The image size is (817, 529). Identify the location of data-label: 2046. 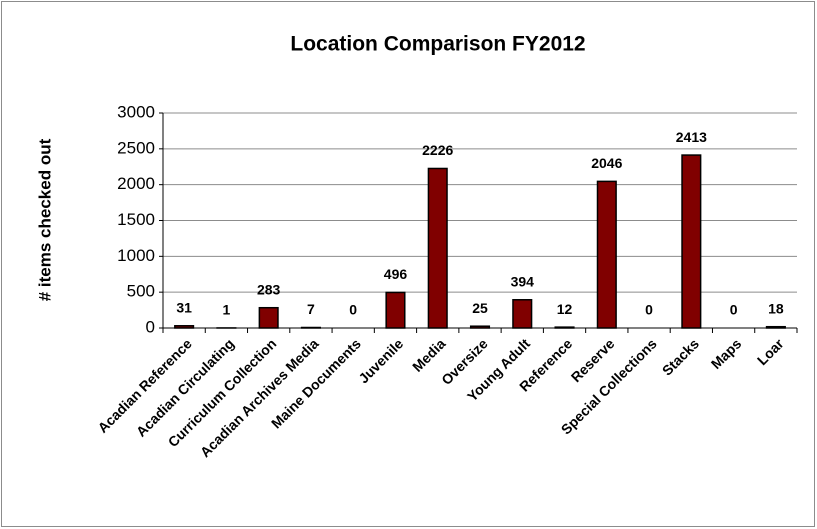
(606, 163).